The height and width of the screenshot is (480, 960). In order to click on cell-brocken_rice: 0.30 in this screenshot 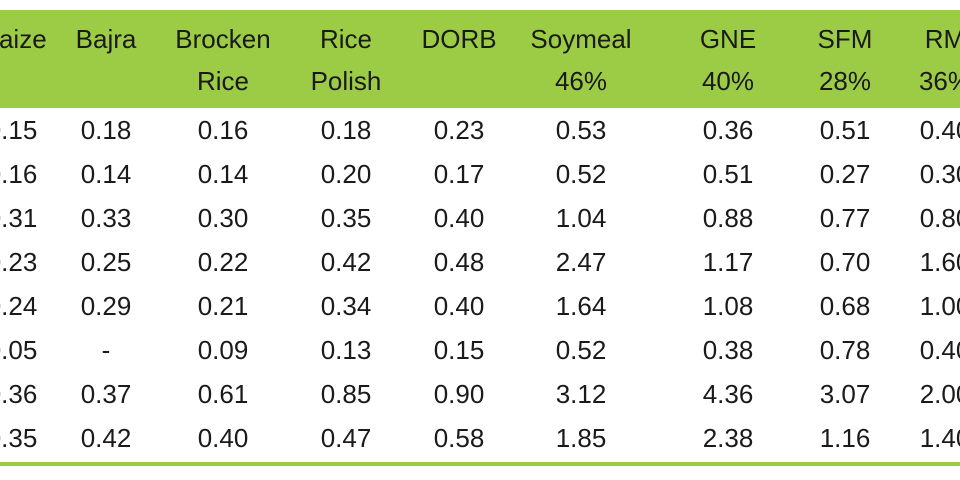, I will do `click(223, 218)`.